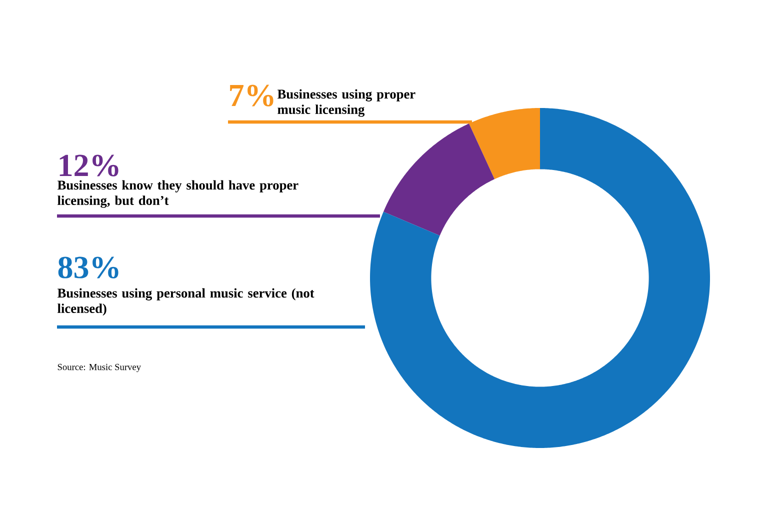 This screenshot has width=768, height=521. Describe the element at coordinates (252, 95) in the screenshot. I see `data-label: 7%` at that location.